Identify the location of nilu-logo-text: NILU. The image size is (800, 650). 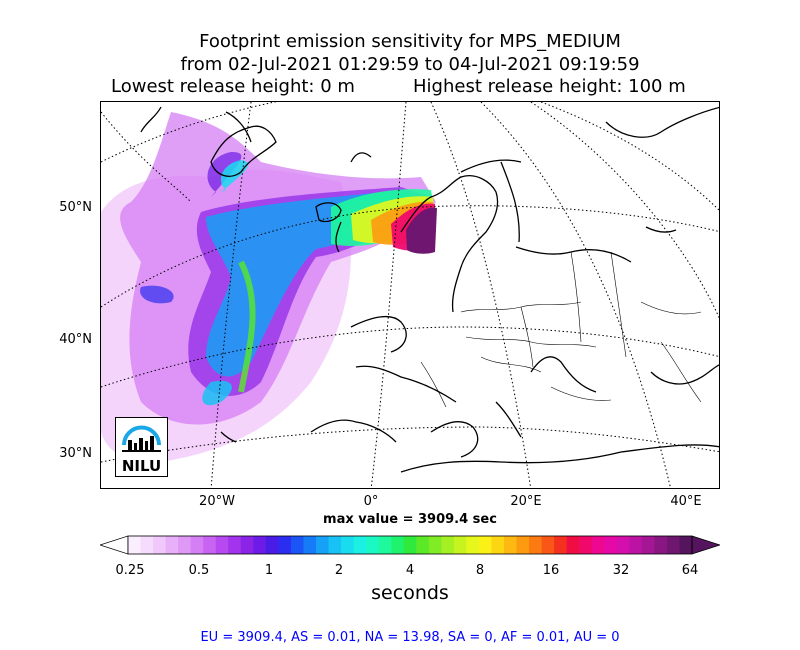
(141, 466).